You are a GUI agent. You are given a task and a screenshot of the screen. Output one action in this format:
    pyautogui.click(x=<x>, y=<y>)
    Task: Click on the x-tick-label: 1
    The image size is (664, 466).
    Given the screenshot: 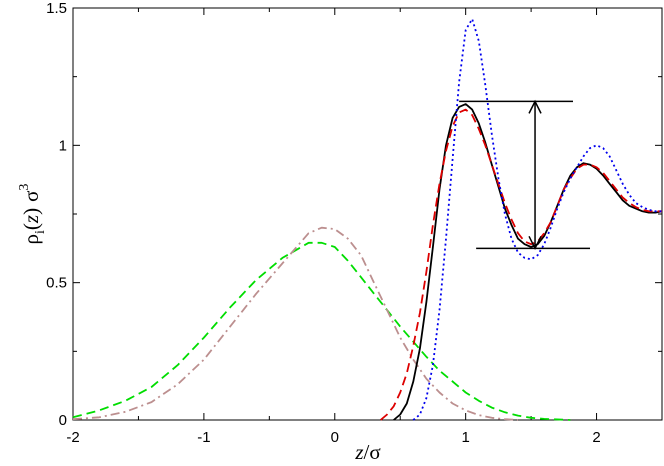 What is the action you would take?
    pyautogui.click(x=465, y=437)
    